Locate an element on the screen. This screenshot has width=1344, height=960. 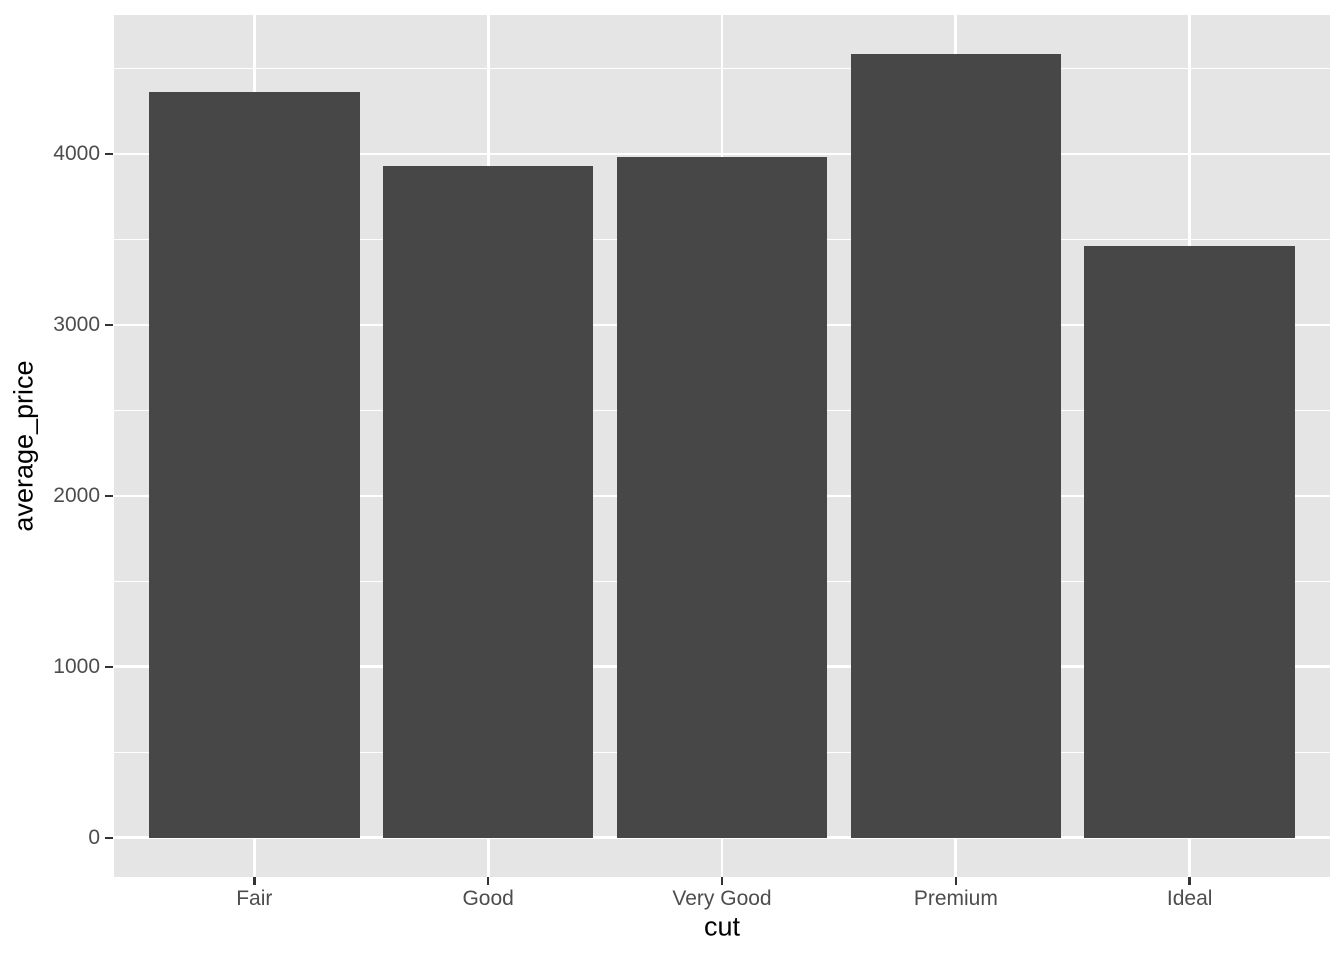
y-tick-label-4000: 4000 is located at coordinates (76, 153).